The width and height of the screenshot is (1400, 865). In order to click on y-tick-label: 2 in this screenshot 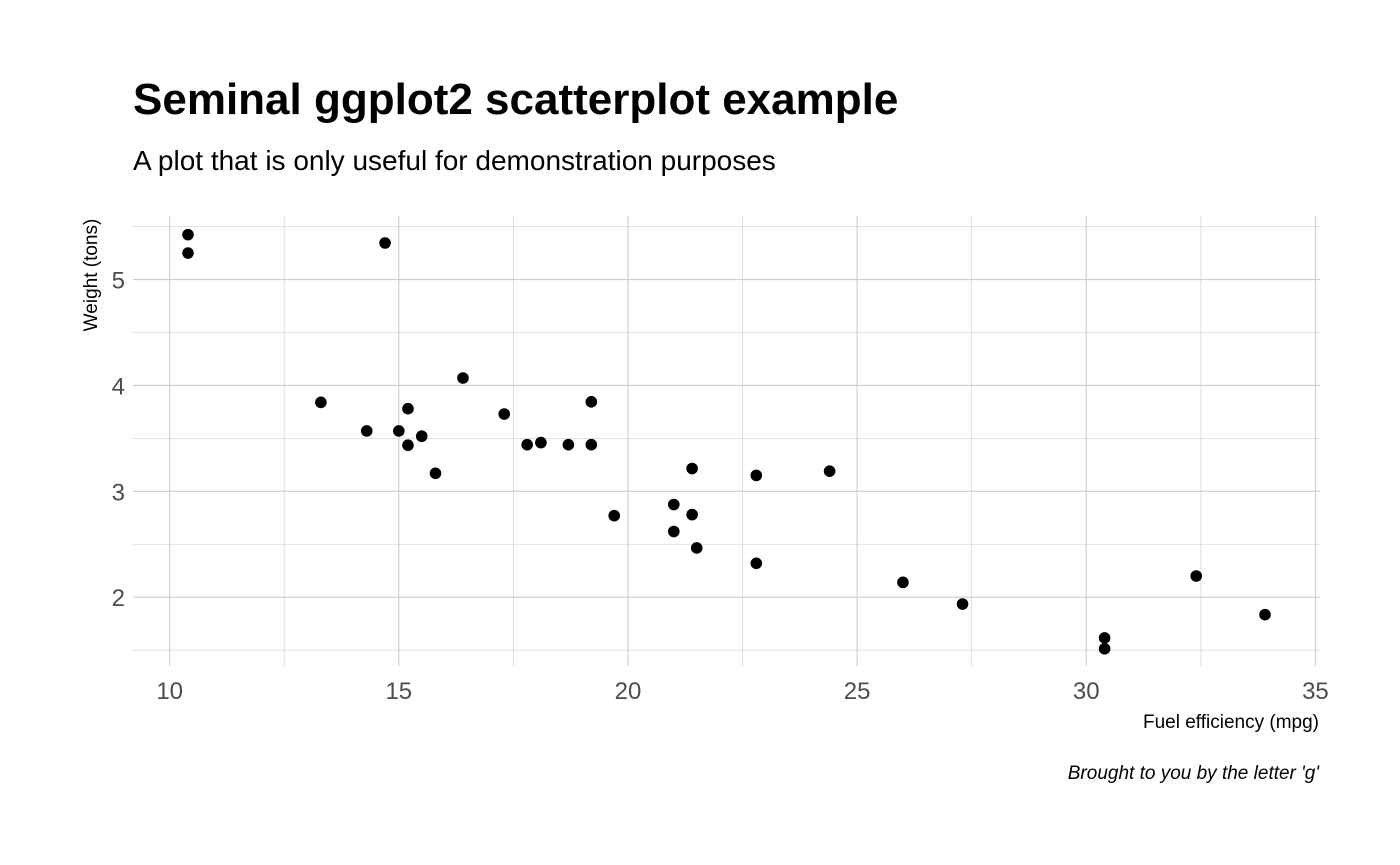, I will do `click(118, 598)`.